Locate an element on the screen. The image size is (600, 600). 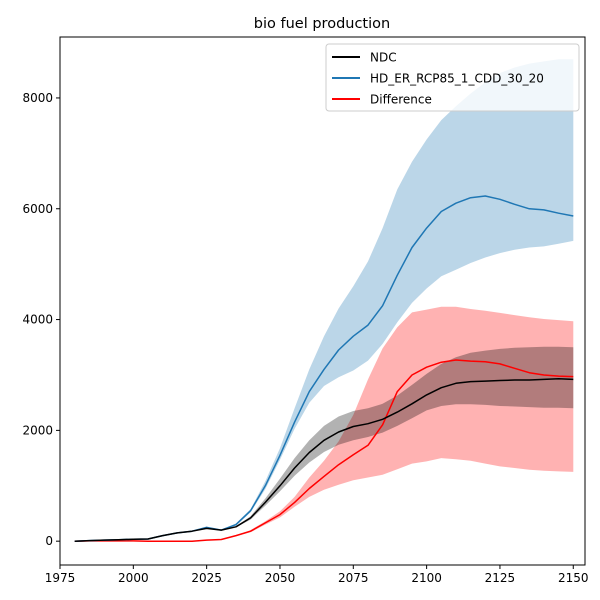
x-tick-label: 2075 is located at coordinates (353, 578).